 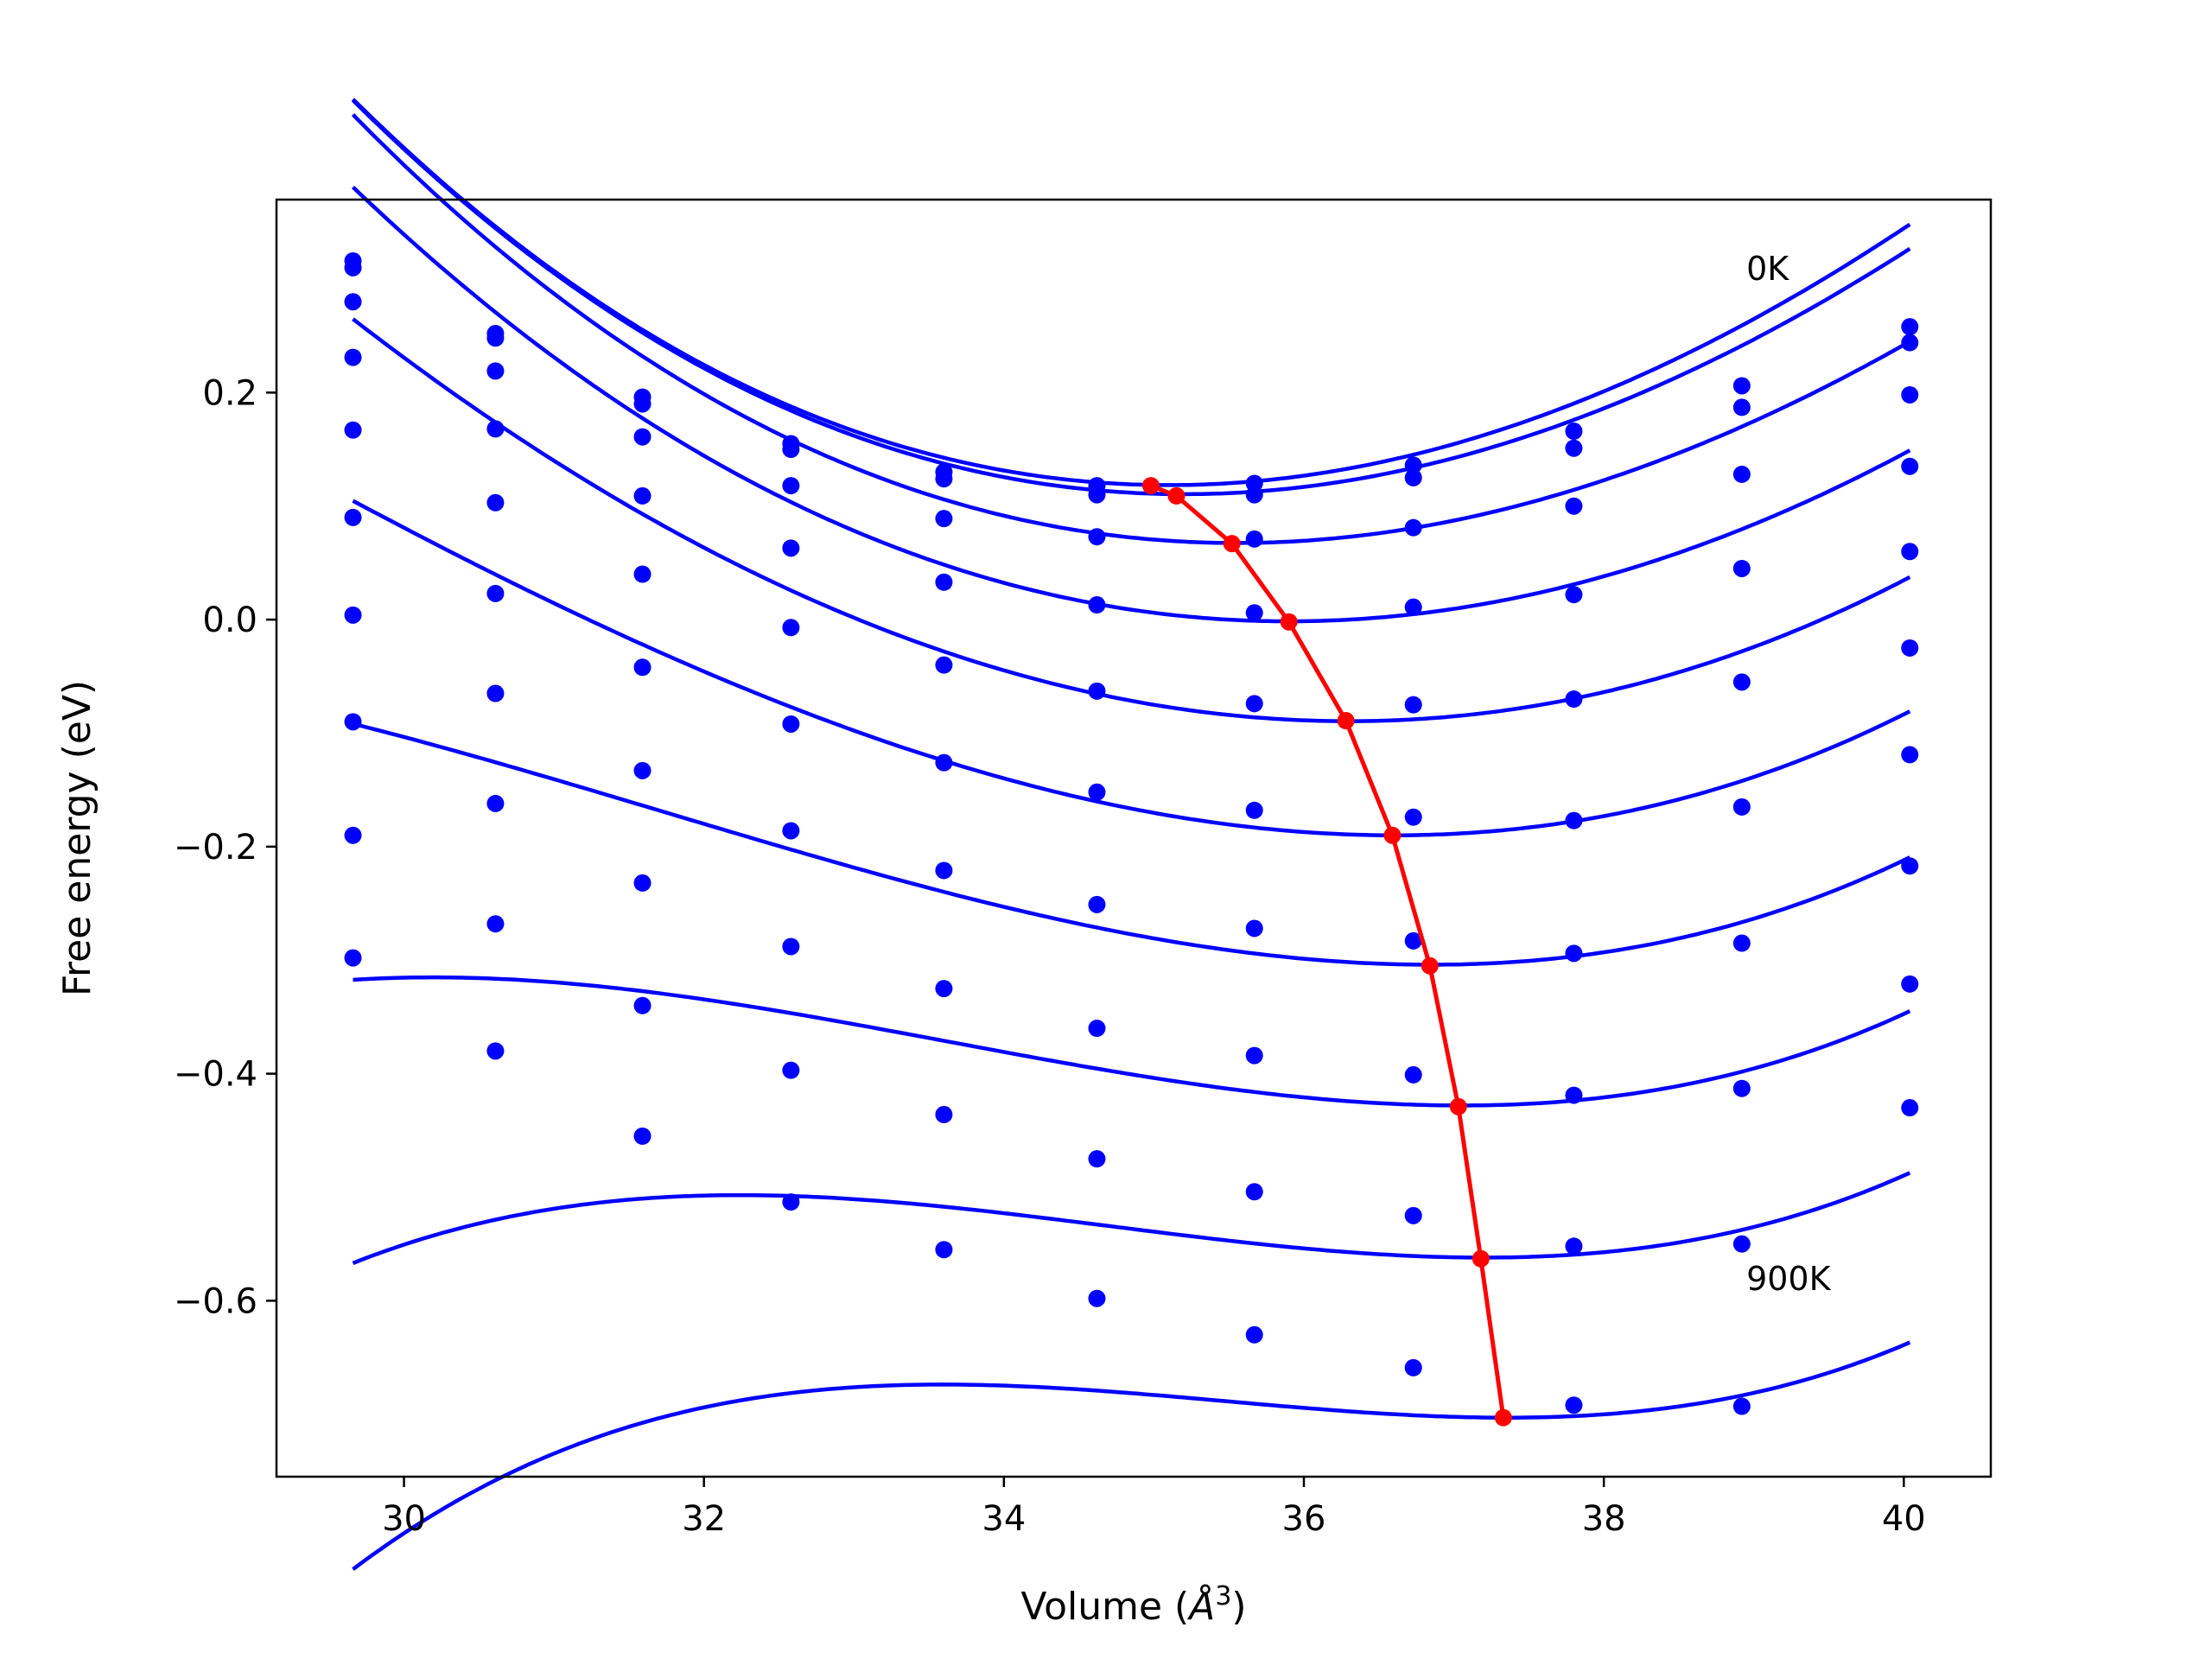 What do you see at coordinates (1904, 1519) in the screenshot?
I see `x-tick-label: 40` at bounding box center [1904, 1519].